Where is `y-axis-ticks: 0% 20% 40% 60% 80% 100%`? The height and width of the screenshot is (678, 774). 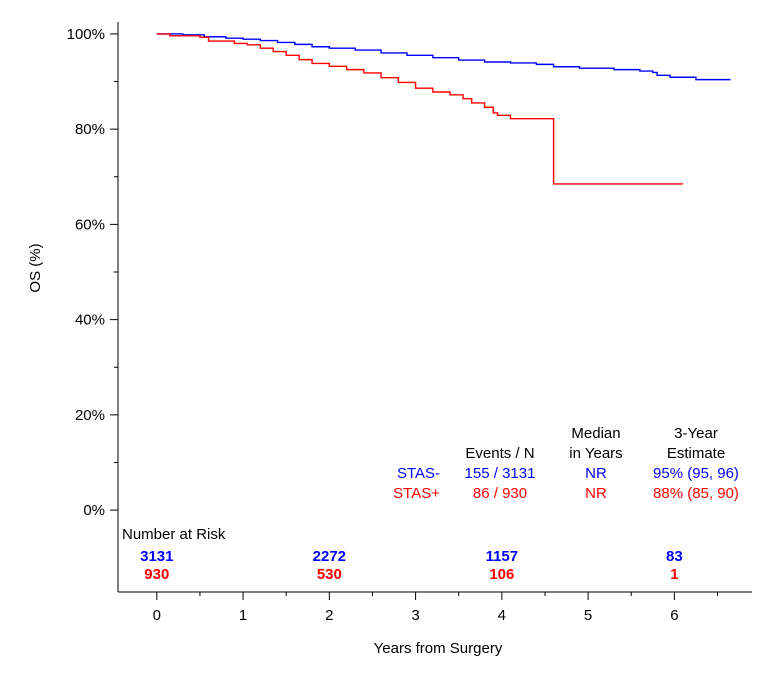 y-axis-ticks: 0% 20% 40% 60% 80% 100% is located at coordinates (92, 272).